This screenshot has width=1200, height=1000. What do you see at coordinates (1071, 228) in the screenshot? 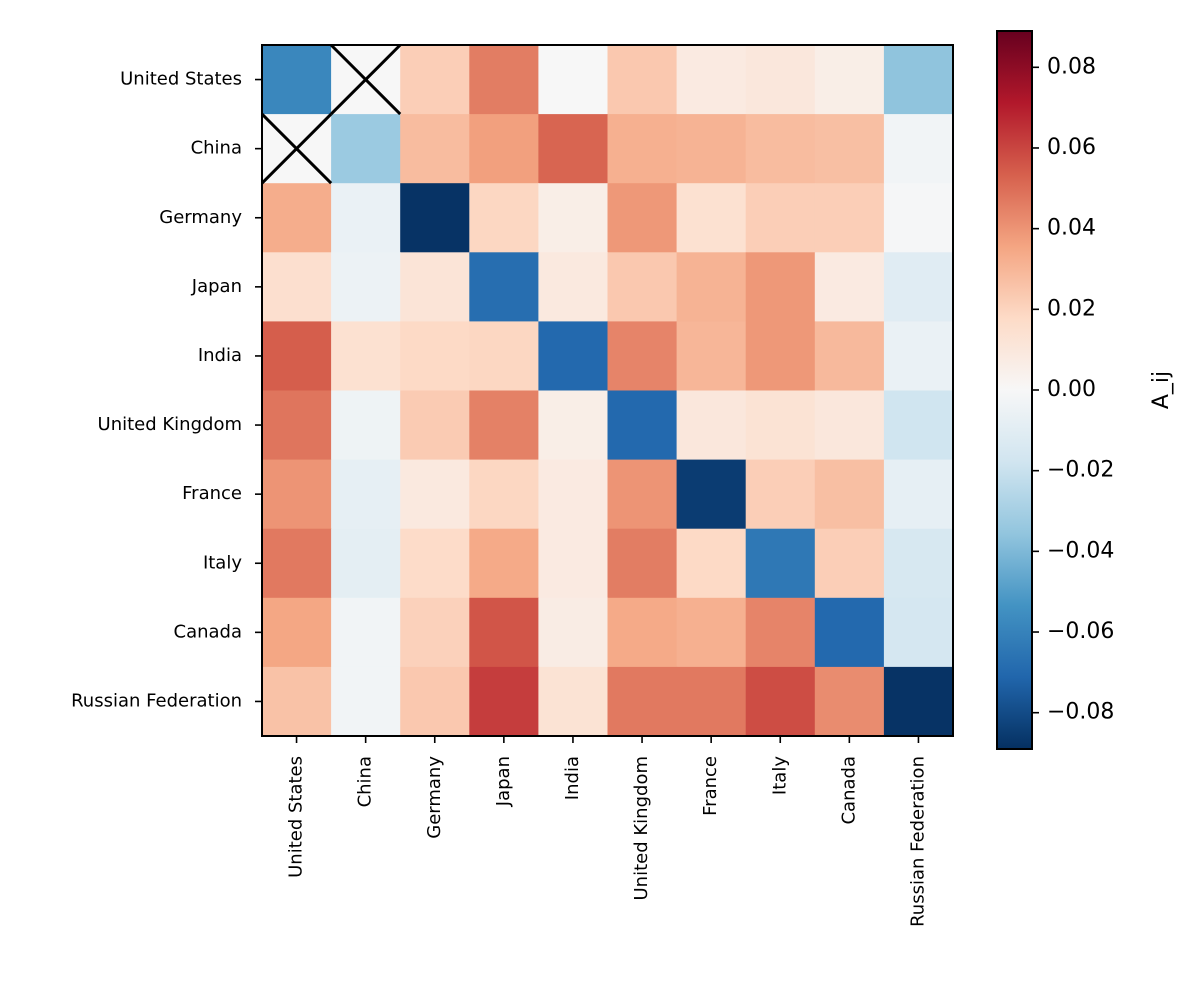
I see `colorbar-tick-label: 0.04` at bounding box center [1071, 228].